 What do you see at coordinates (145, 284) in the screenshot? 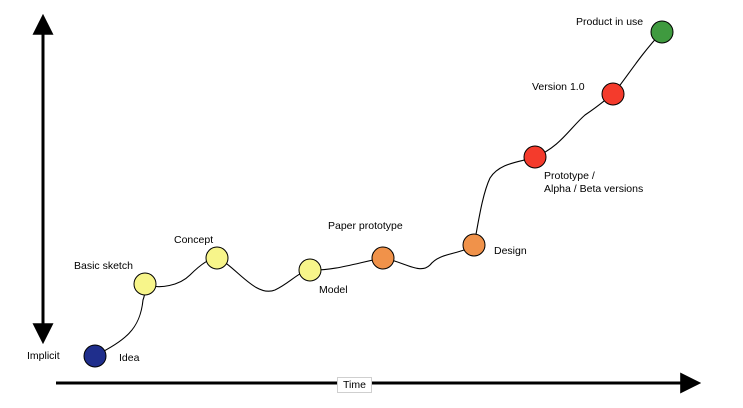
I see `node-basic-sketch` at bounding box center [145, 284].